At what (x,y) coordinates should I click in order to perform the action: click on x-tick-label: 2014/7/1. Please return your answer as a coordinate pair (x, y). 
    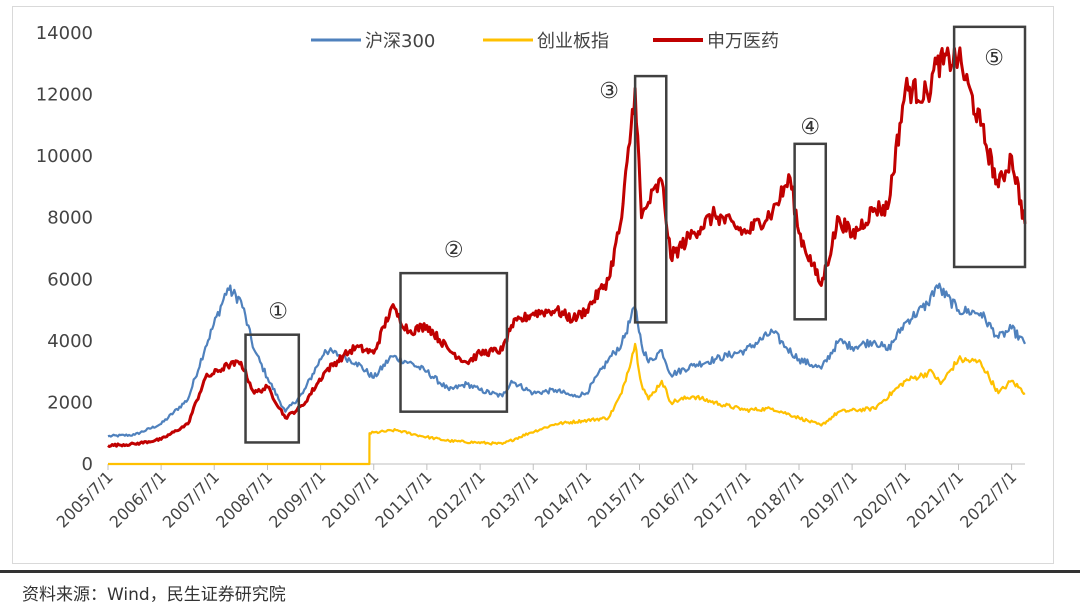
    Looking at the image, I should click on (563, 499).